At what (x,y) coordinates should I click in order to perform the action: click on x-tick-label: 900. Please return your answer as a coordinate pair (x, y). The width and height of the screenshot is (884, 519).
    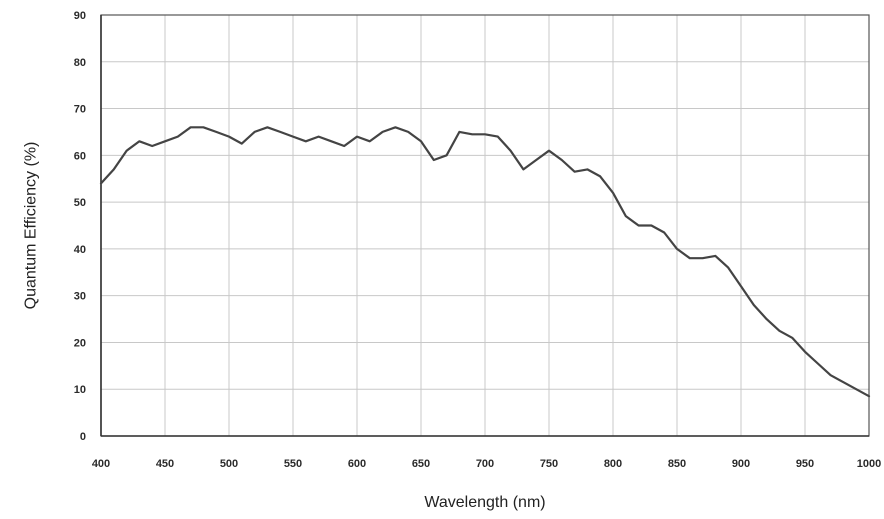
    Looking at the image, I should click on (741, 464).